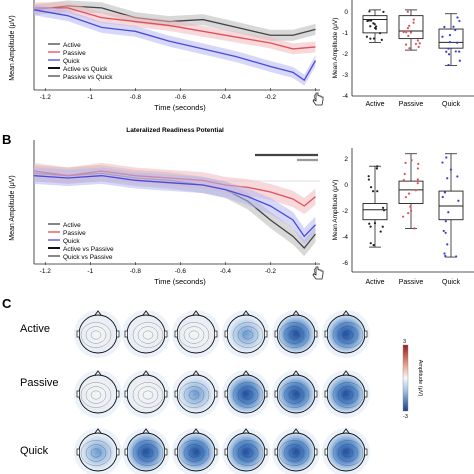 The width and height of the screenshot is (474, 474). I want to click on band-quick, so click(175, 45).